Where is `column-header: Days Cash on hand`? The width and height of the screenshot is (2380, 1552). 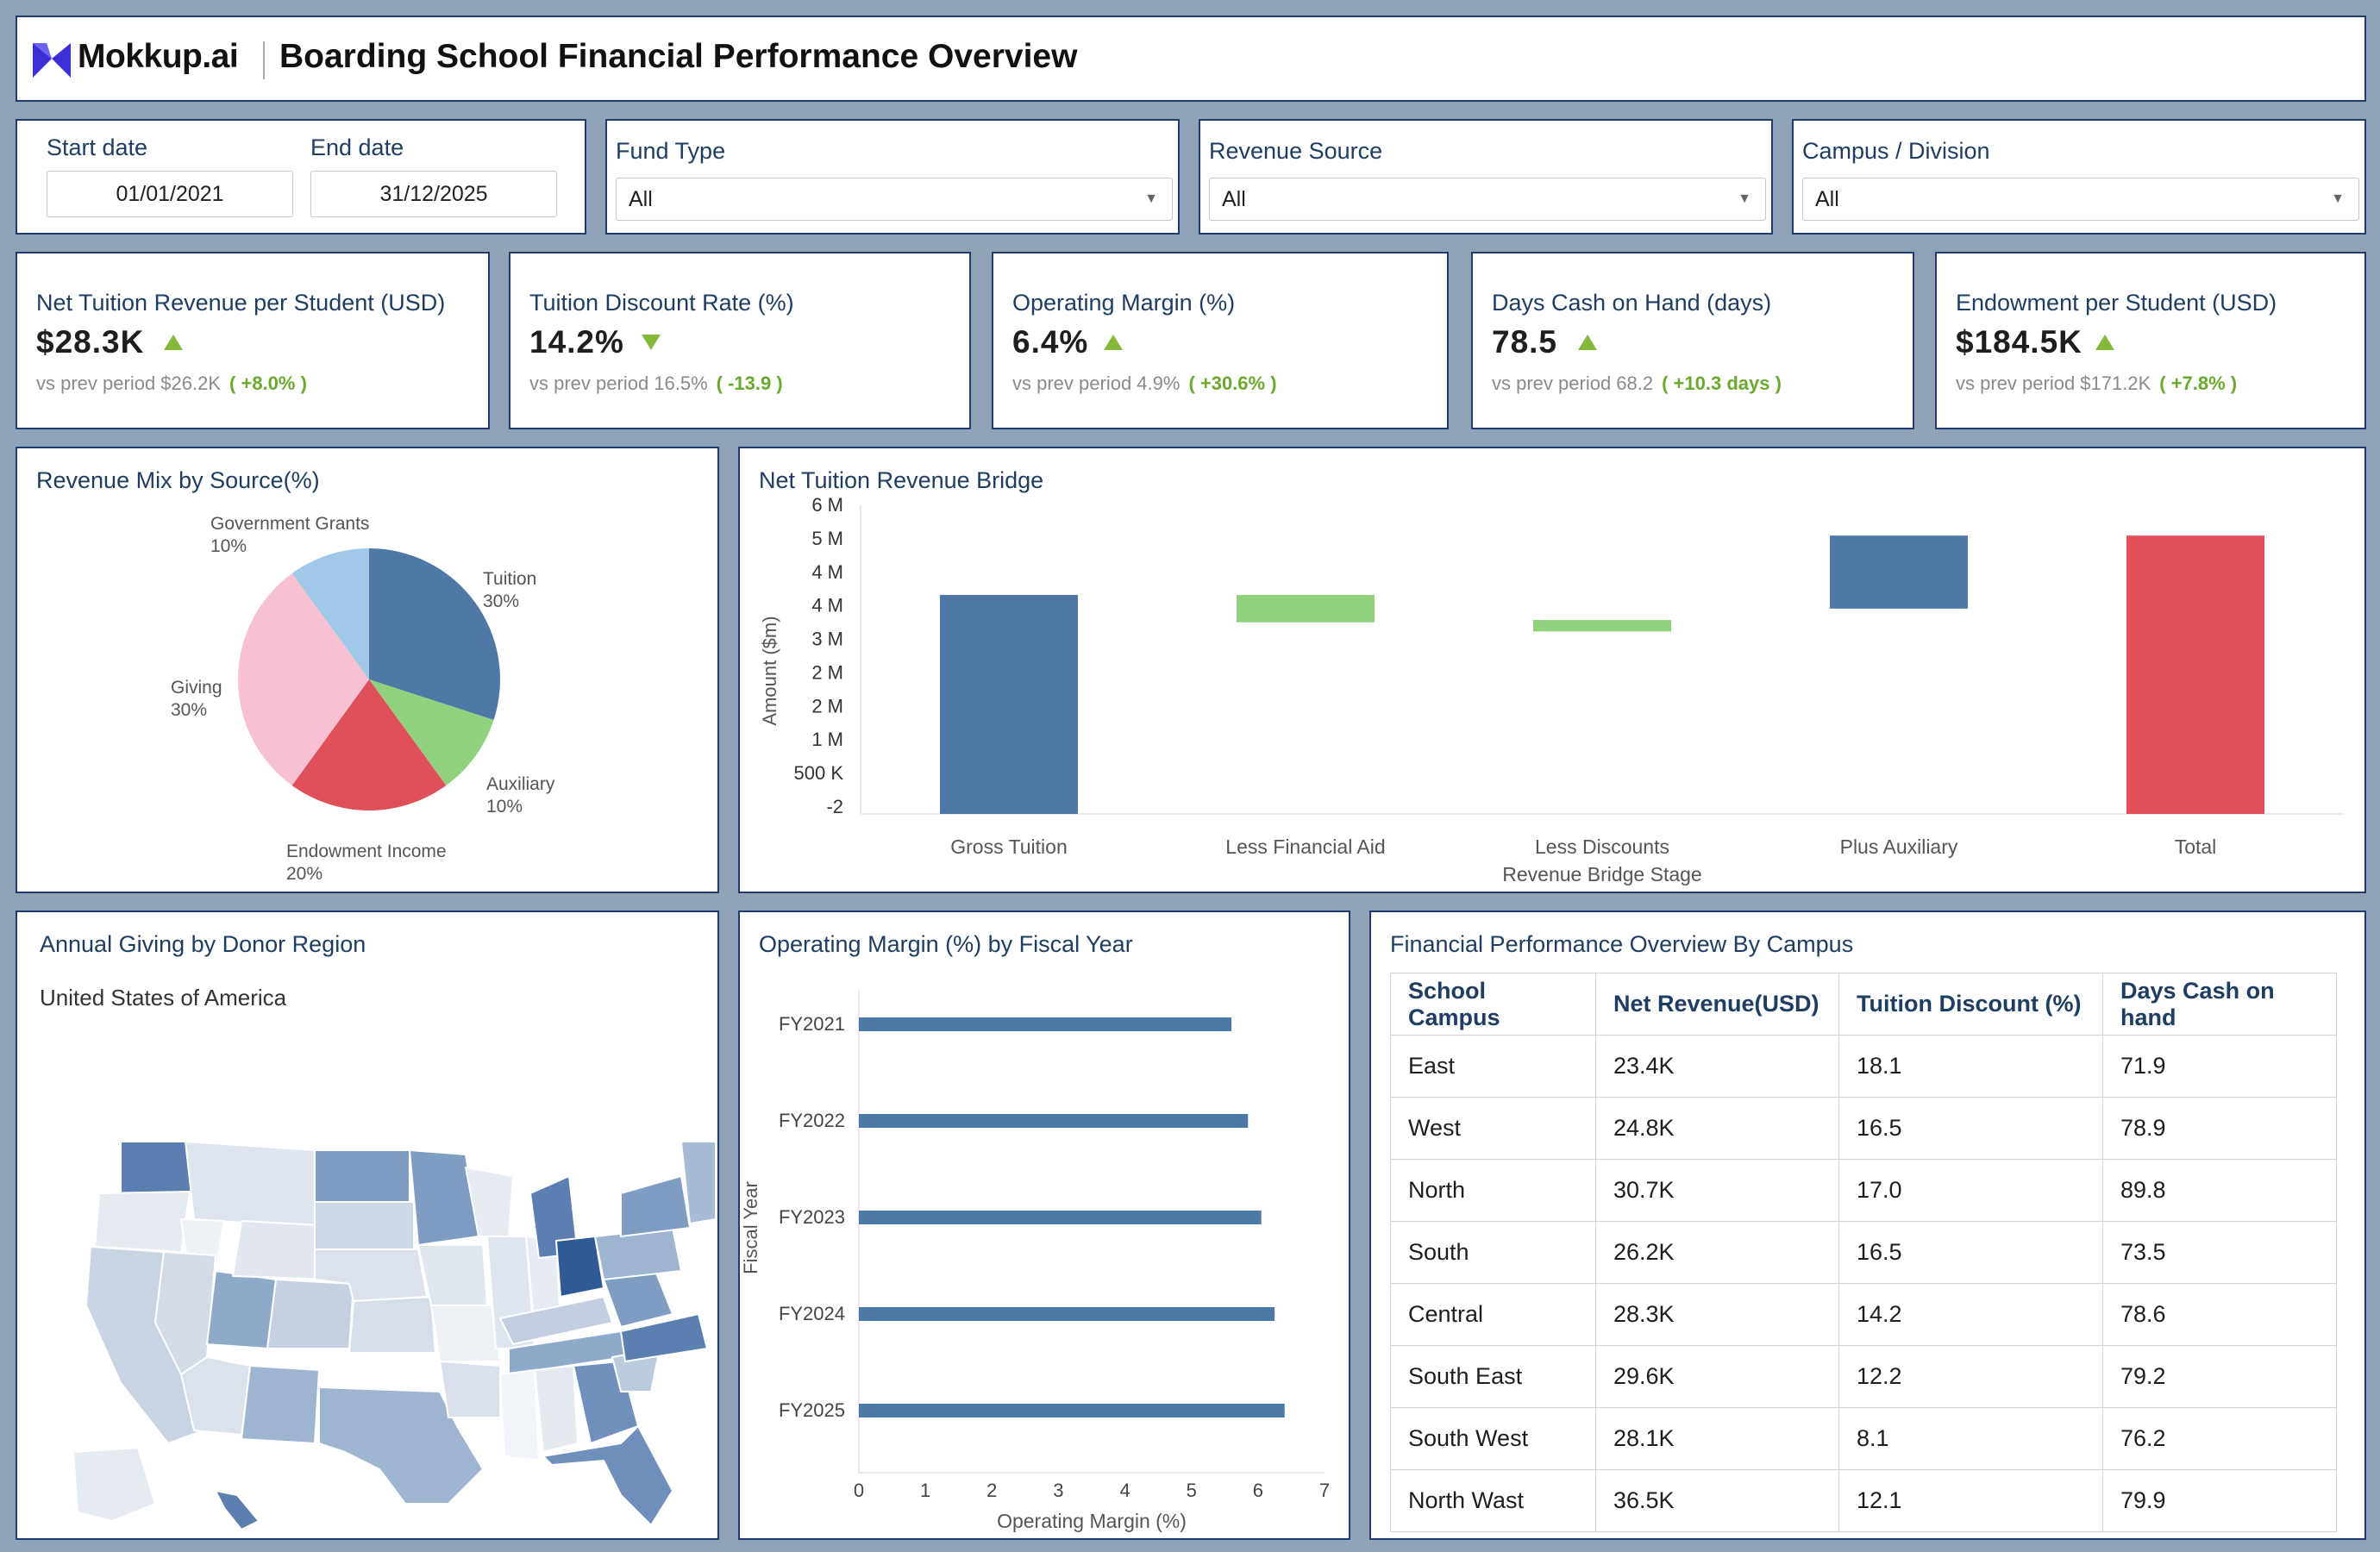 column-header: Days Cash on hand is located at coordinates (2220, 1004).